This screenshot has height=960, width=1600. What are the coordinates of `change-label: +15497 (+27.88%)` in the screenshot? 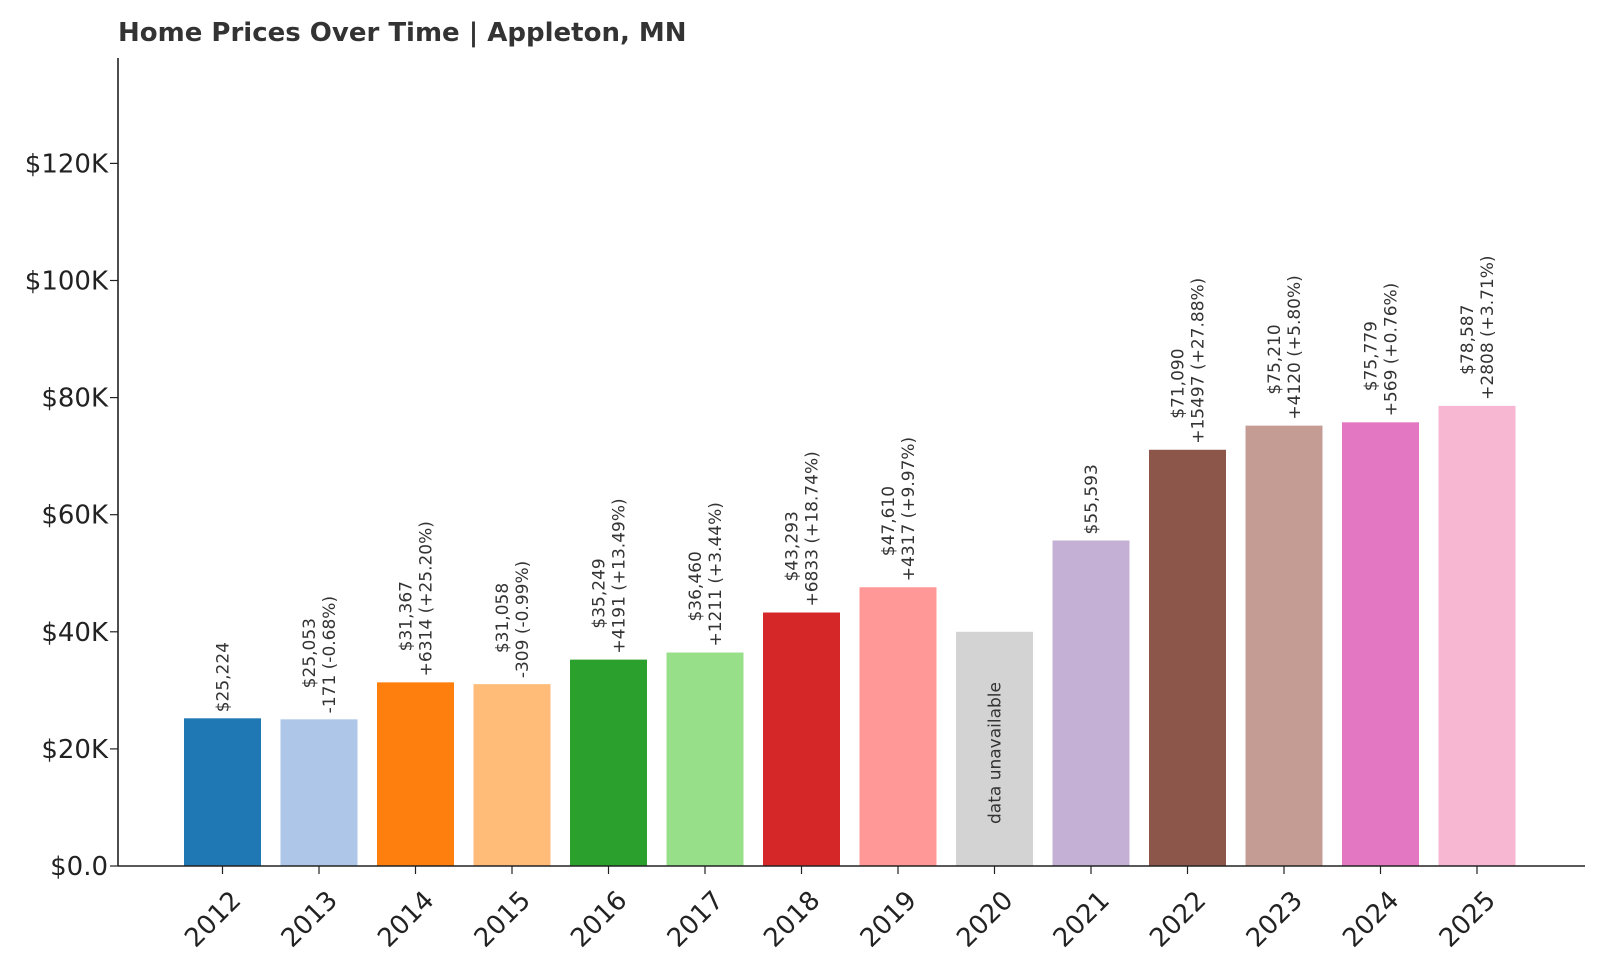 It's located at (1199, 361).